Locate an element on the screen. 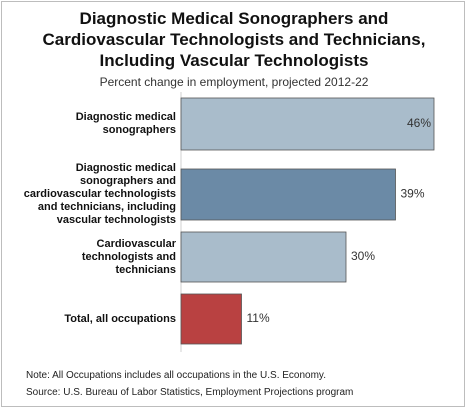  value-label: 30% is located at coordinates (363, 256).